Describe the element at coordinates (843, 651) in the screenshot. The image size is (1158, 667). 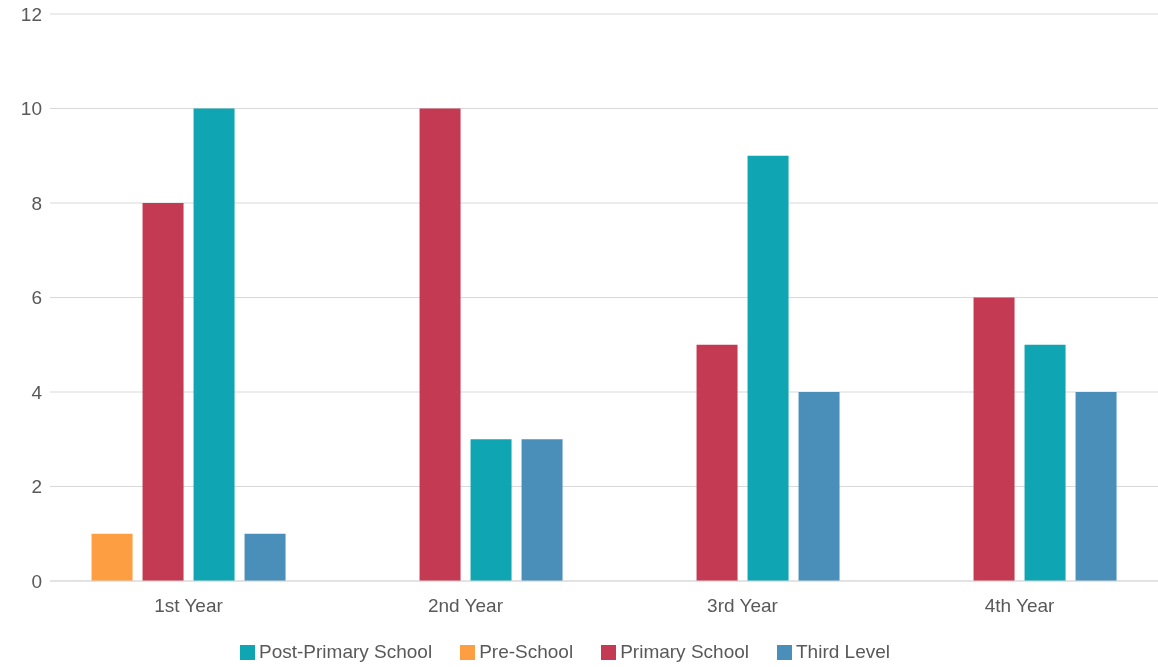
I see `legend-label: Third Level` at that location.